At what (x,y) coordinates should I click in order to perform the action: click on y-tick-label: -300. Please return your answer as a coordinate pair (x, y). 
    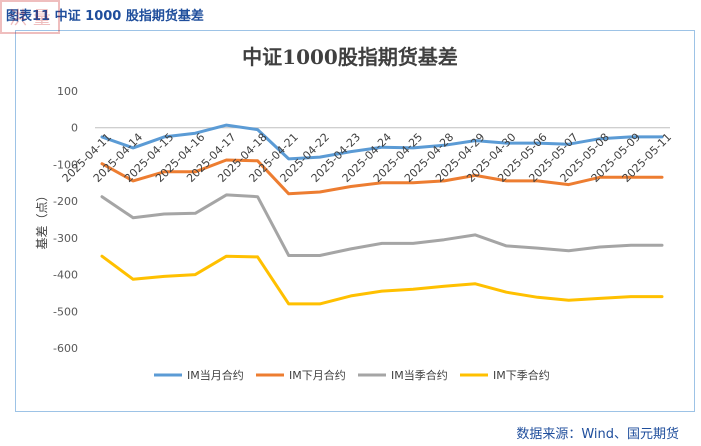
    Looking at the image, I should click on (65, 238).